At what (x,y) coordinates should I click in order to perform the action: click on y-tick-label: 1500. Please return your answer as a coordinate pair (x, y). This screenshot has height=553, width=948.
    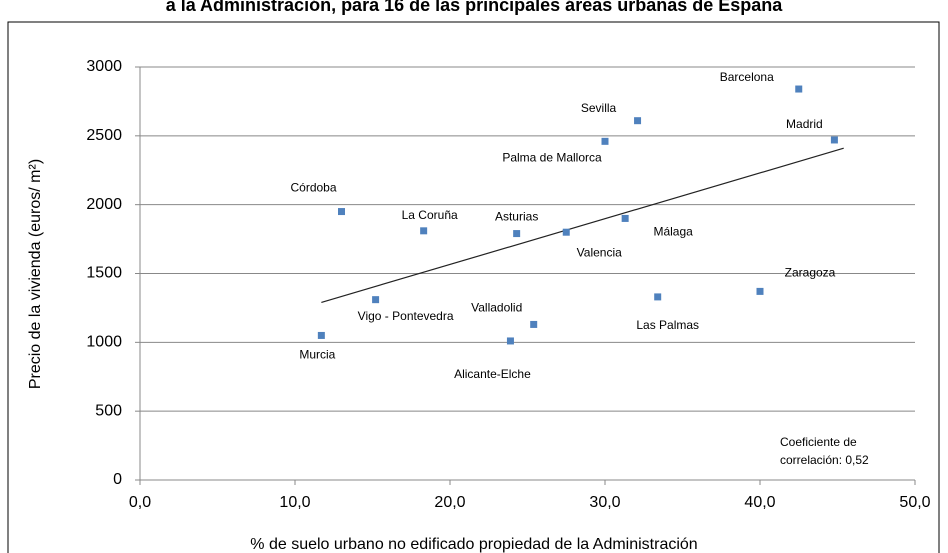
    Looking at the image, I should click on (104, 273).